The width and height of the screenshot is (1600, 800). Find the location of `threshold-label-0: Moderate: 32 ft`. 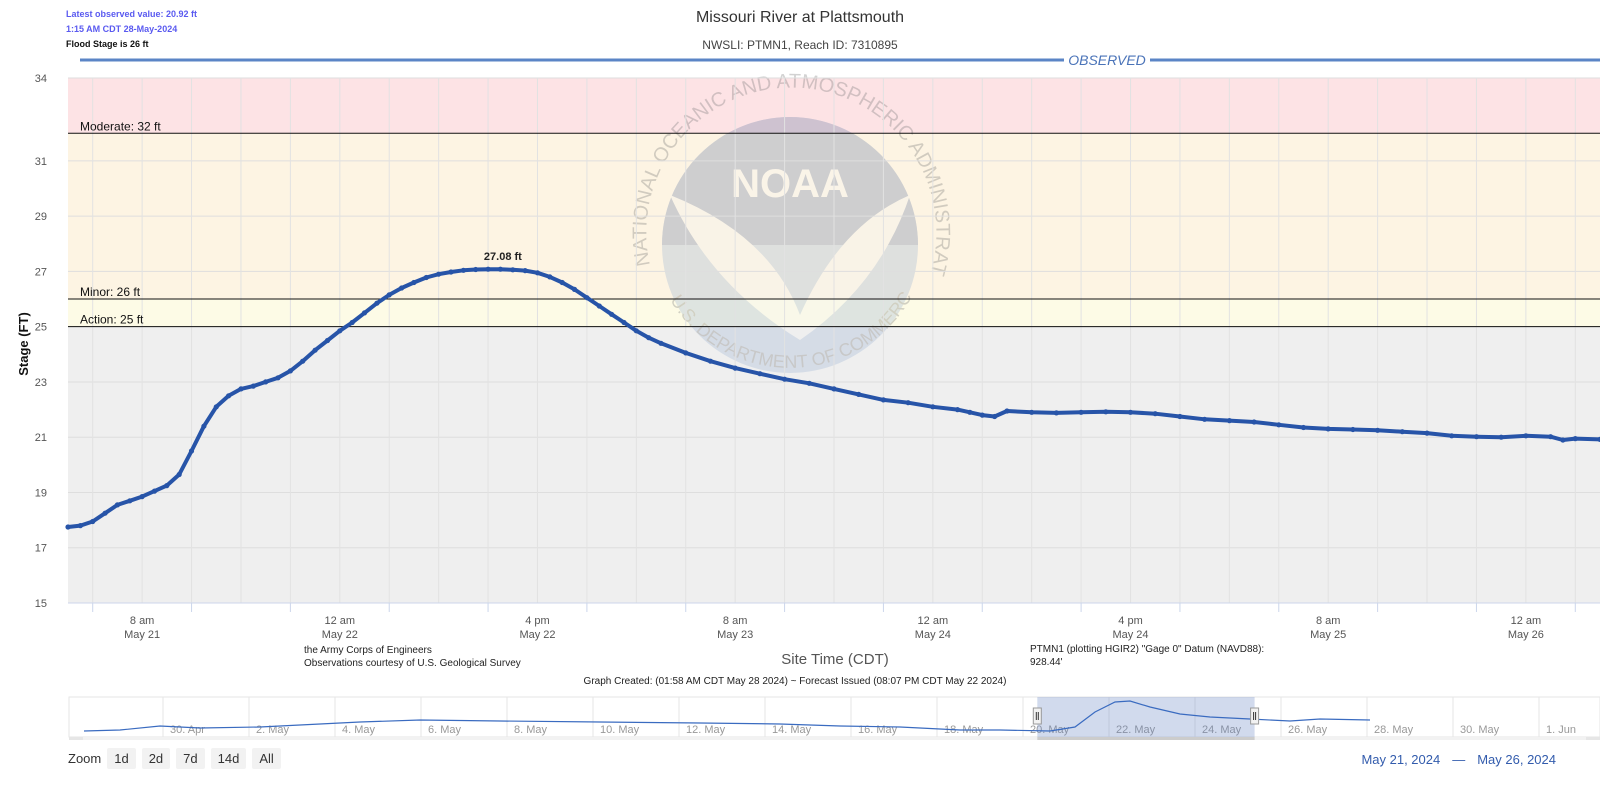

threshold-label-0: Moderate: 32 ft is located at coordinates (120, 126).